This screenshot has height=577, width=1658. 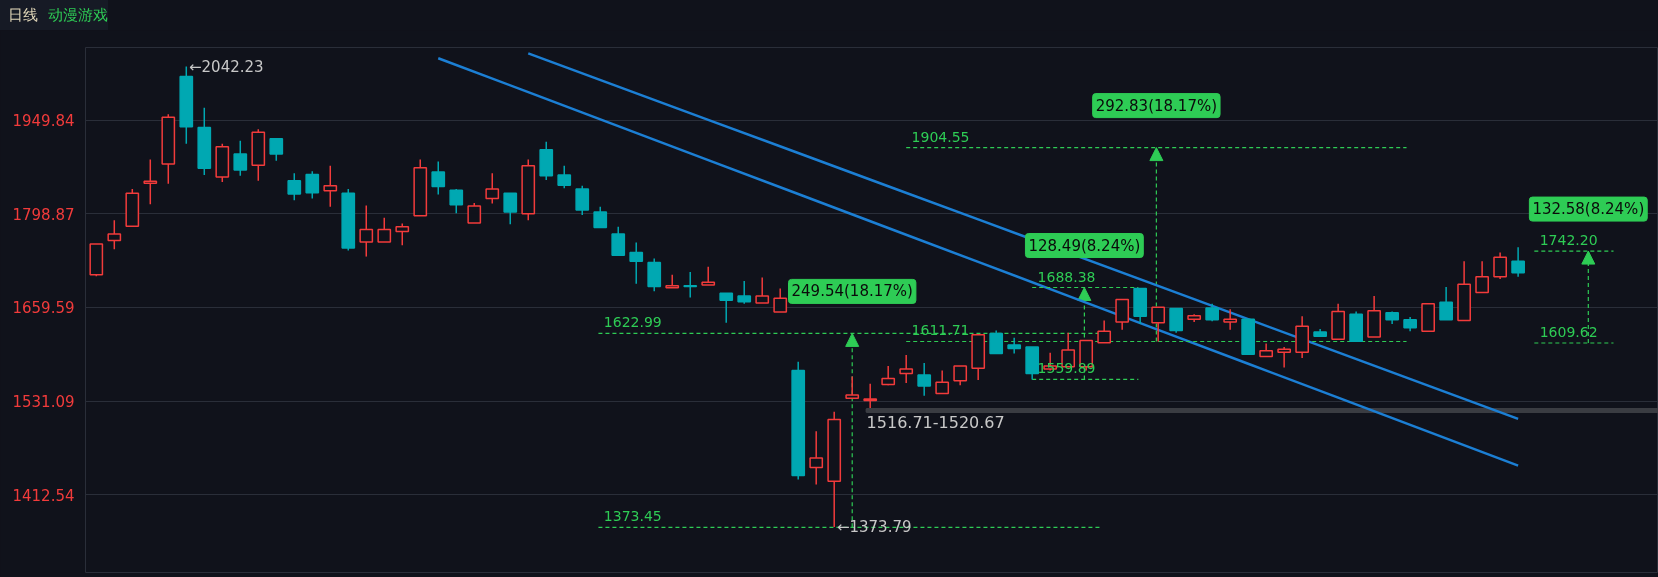 I want to click on ref-line-label: 1609.62, so click(x=1568, y=332).